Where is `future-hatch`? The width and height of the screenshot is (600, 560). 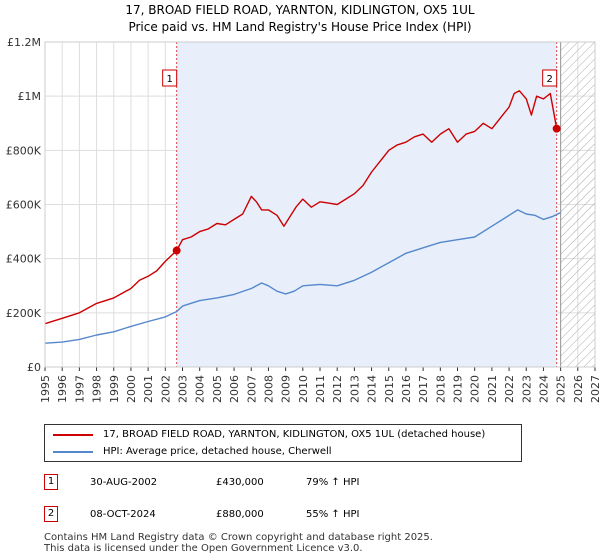 future-hatch is located at coordinates (577, 204).